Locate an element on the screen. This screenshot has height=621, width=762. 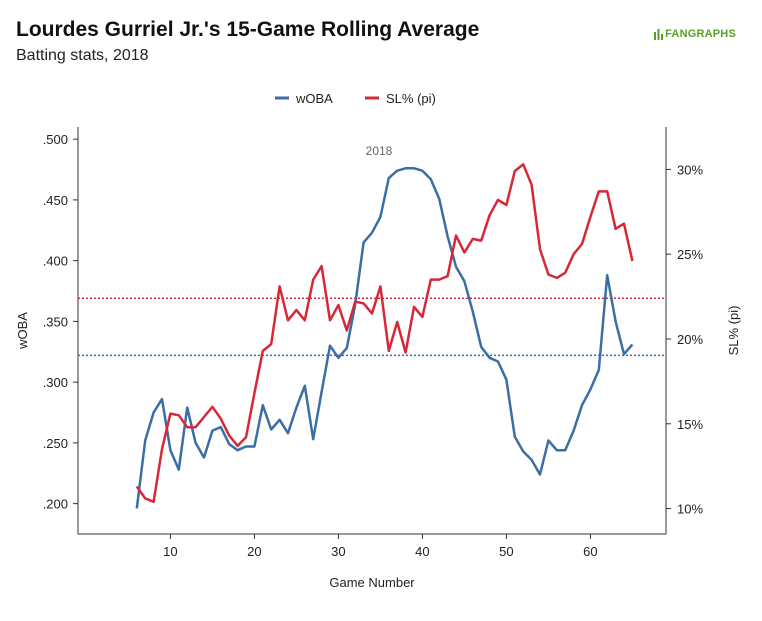
legend-label-sl: SL% (pi) is located at coordinates (411, 98).